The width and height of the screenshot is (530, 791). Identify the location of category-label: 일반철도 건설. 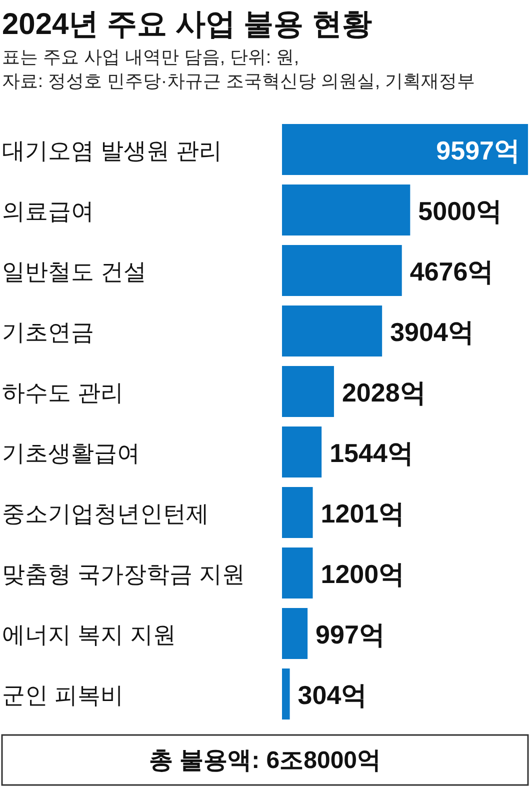
(74, 271).